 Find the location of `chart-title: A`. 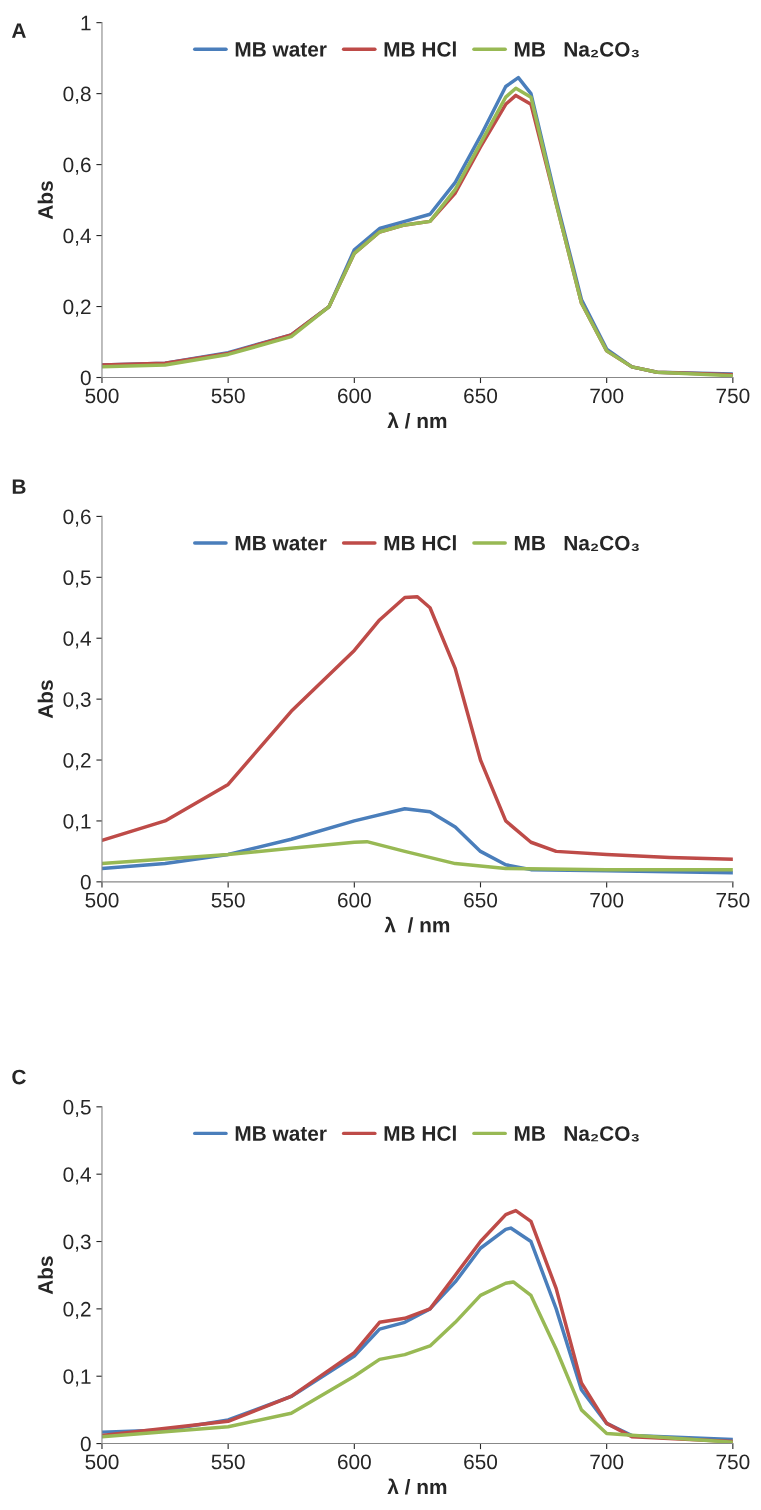

chart-title: A is located at coordinates (18, 30).